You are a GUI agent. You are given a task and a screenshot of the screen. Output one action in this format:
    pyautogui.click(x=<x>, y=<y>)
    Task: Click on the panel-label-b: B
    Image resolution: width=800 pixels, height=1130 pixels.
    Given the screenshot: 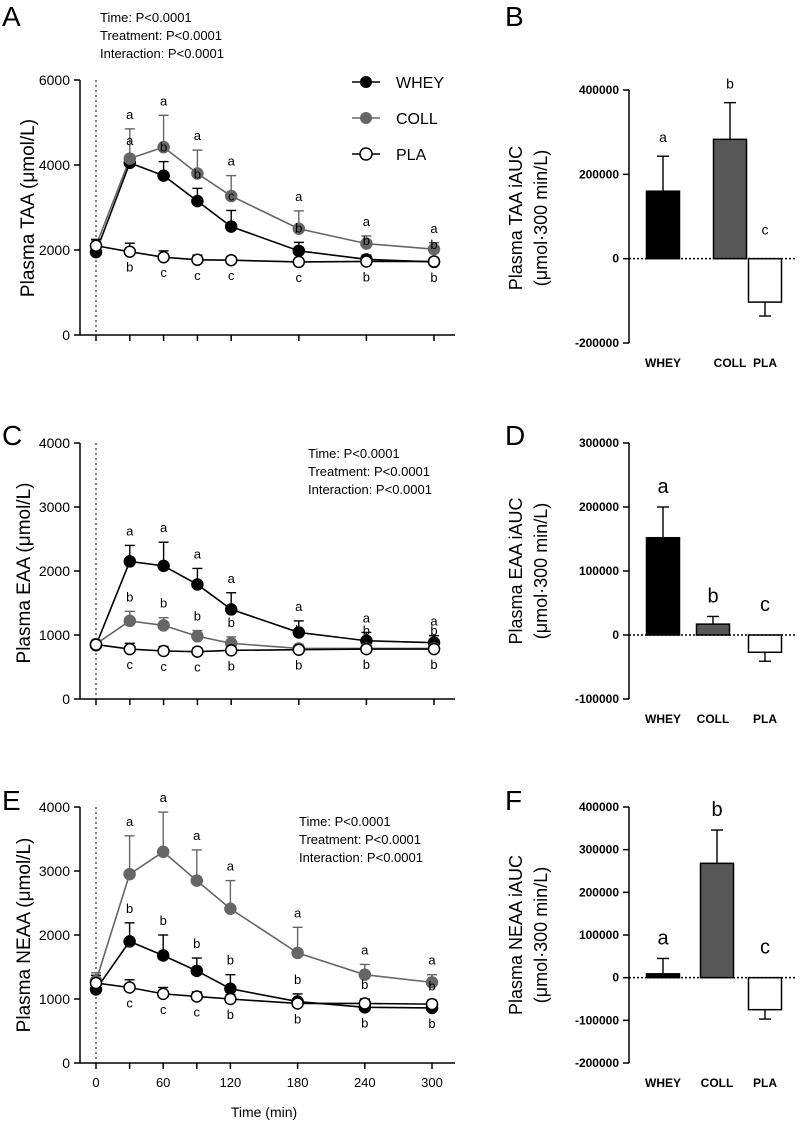 What is the action you would take?
    pyautogui.click(x=514, y=16)
    